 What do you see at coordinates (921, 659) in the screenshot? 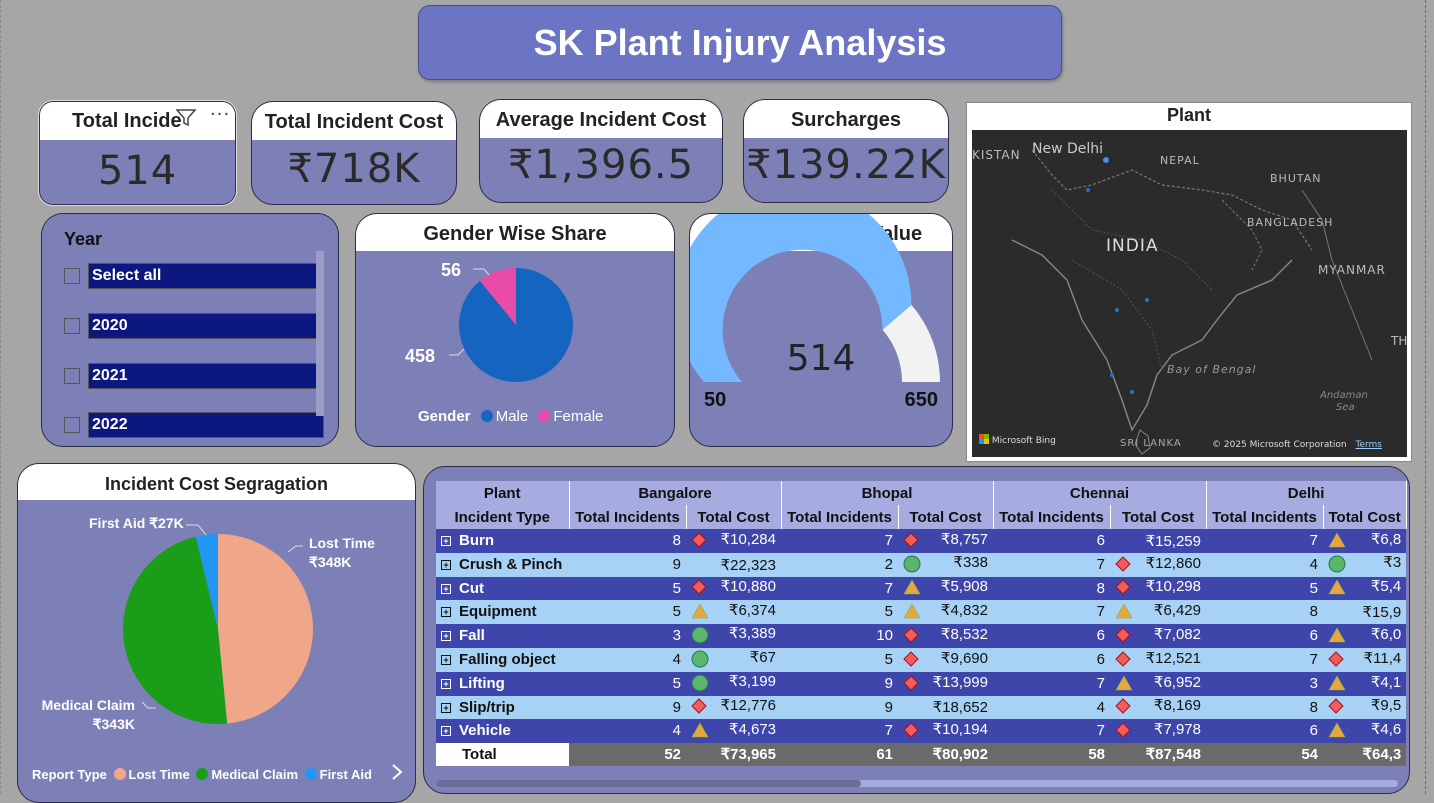
I see `table-row: + Falling object 4 ₹67 5 ₹9,690 6 ₹12,521 7 ₹11,4` at bounding box center [921, 659].